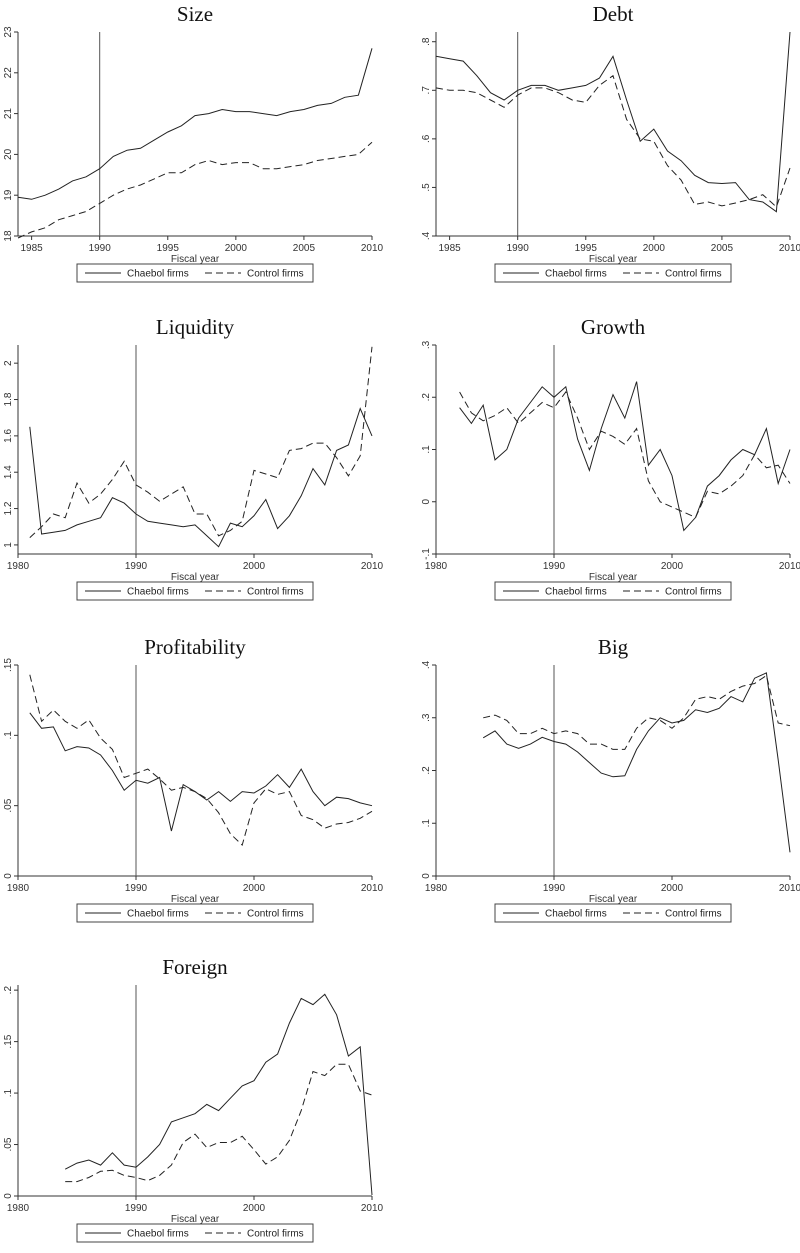 The width and height of the screenshot is (800, 1253). What do you see at coordinates (8, 435) in the screenshot?
I see `y-tick-label: 1.6` at bounding box center [8, 435].